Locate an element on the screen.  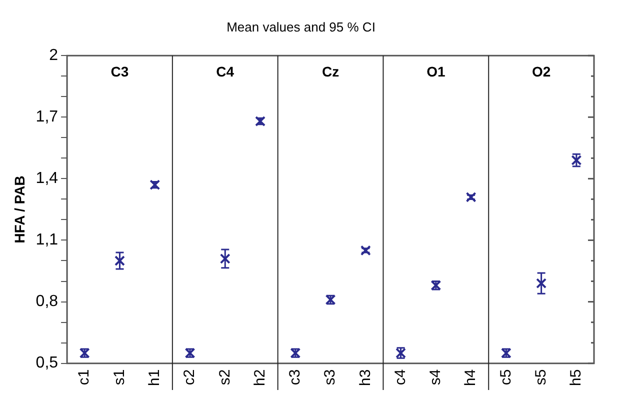
y-tick-label: 0,5 is located at coordinates (47, 363).